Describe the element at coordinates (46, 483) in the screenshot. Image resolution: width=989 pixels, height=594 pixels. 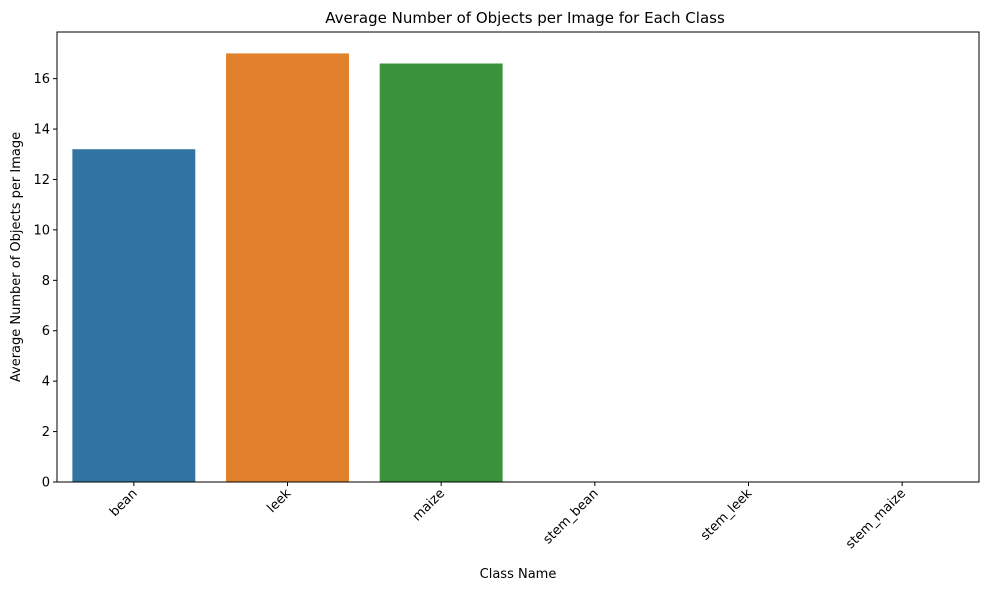
I see `y-tick-label: 0` at that location.